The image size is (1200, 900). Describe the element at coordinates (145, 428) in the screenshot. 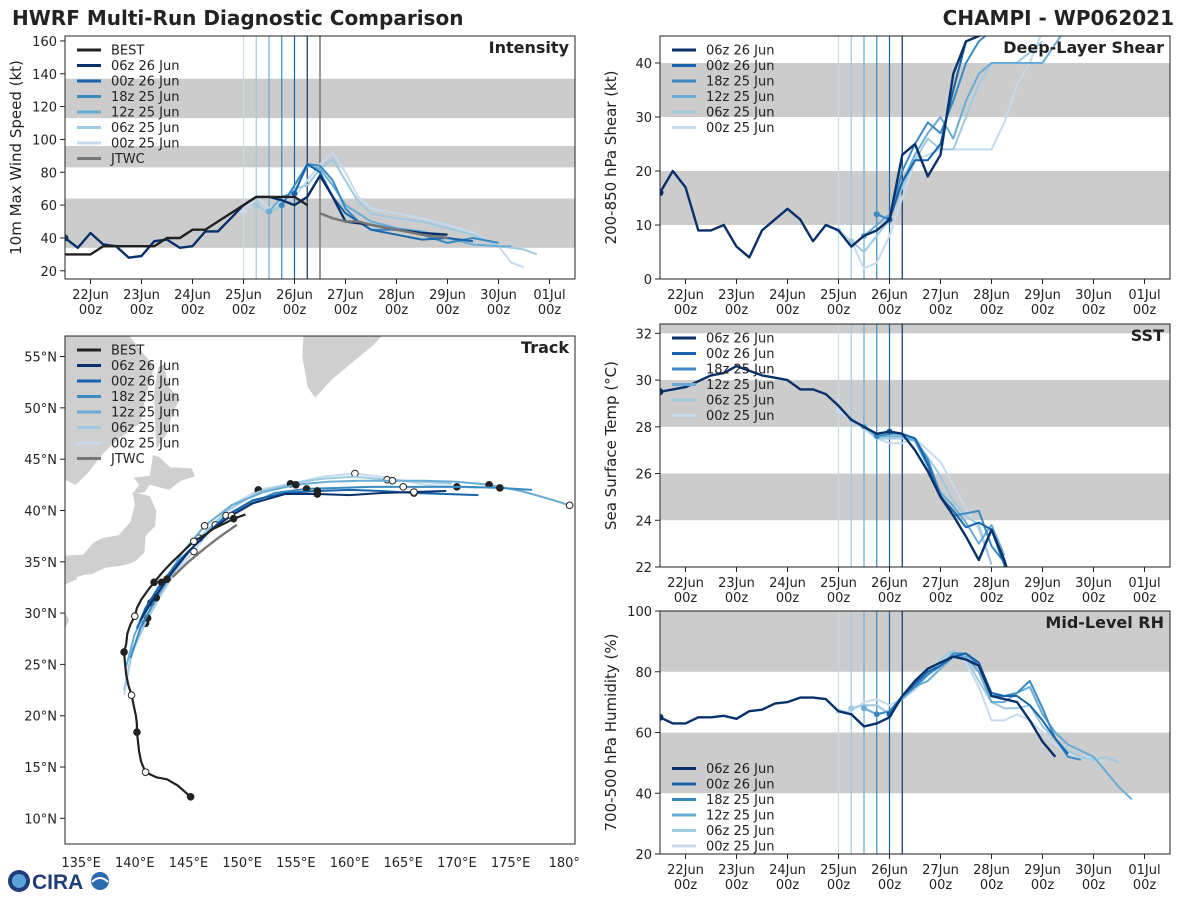

I see `legend-label: 06z 25 Jun` at that location.